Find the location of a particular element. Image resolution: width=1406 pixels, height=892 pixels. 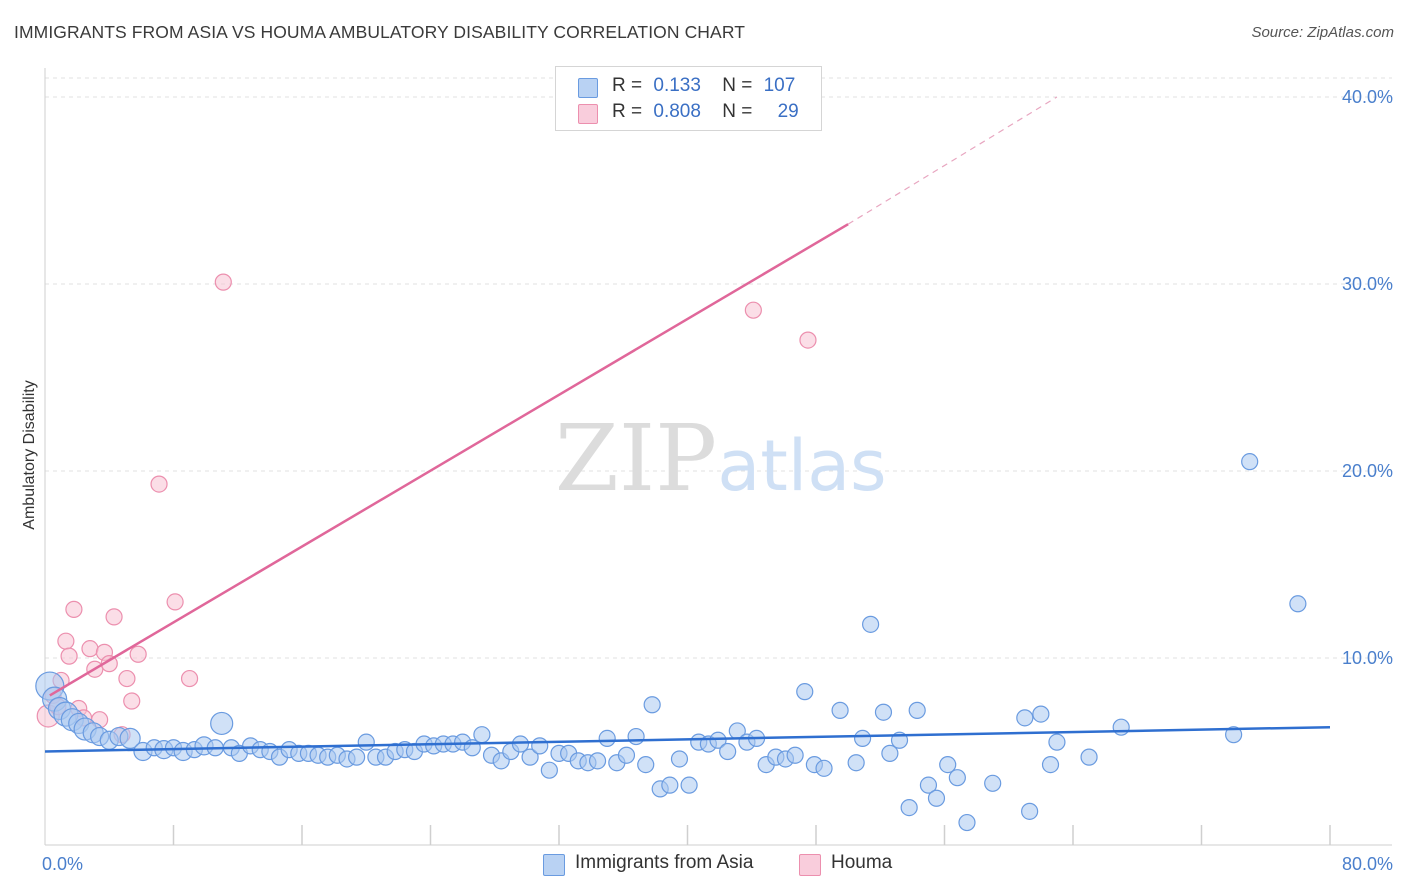

y-tick-label: 20.0% is located at coordinates (1367, 471).